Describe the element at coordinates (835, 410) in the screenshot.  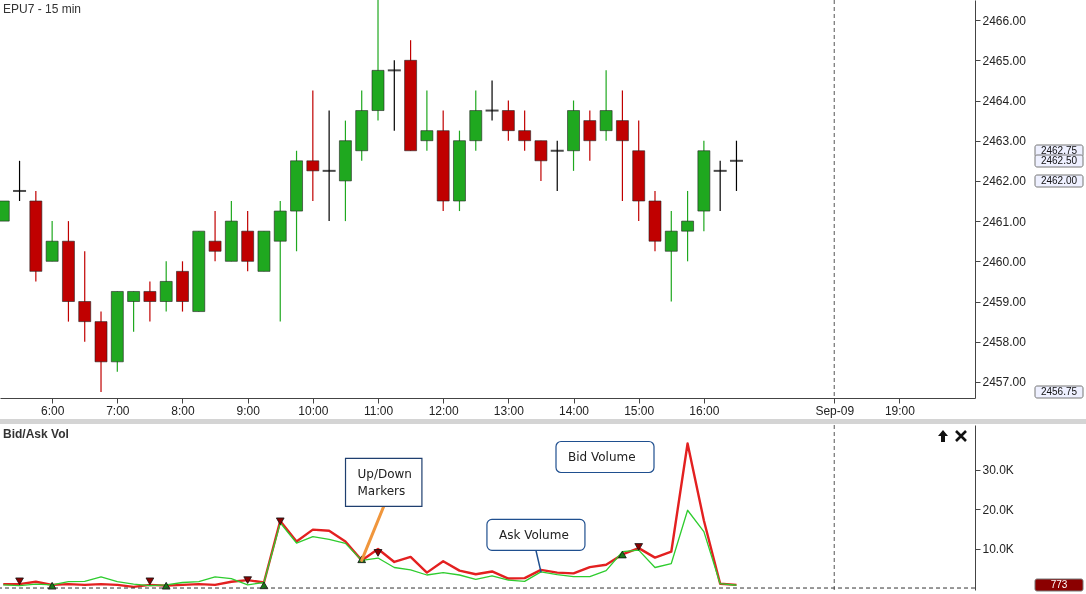
I see `x-tick-label: Sep-09` at that location.